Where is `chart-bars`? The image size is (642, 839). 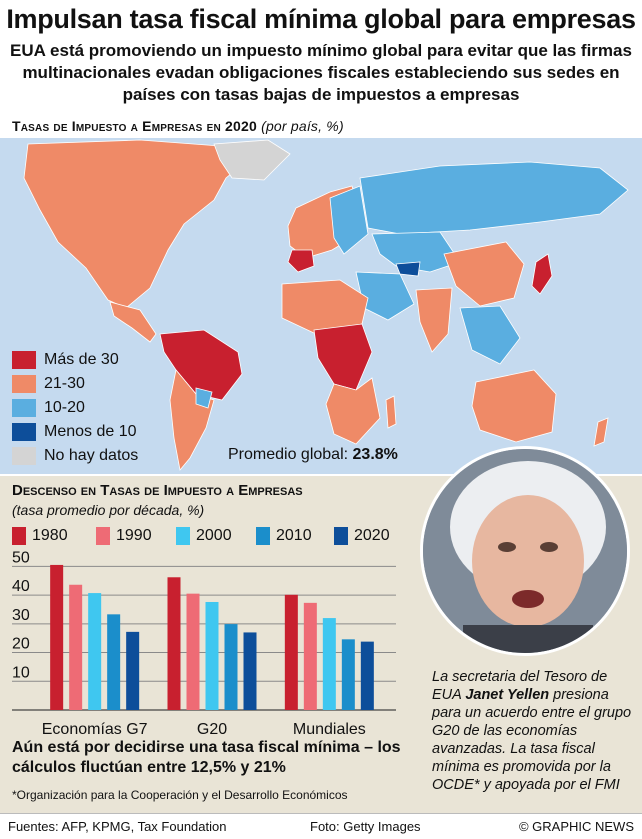 chart-bars is located at coordinates (212, 637).